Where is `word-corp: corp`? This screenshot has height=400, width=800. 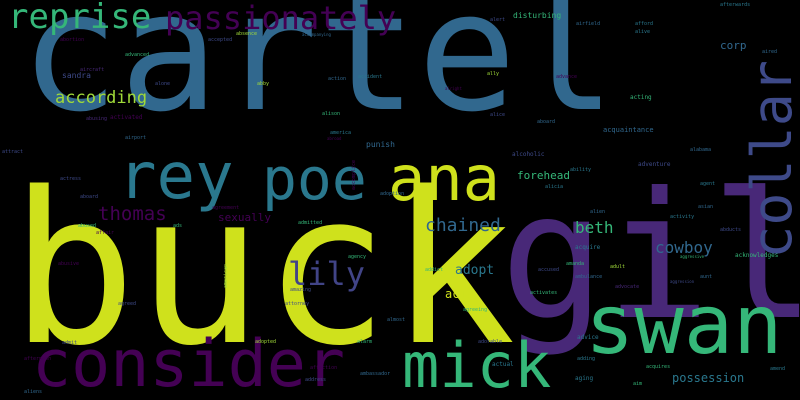 word-corp: corp is located at coordinates (733, 45).